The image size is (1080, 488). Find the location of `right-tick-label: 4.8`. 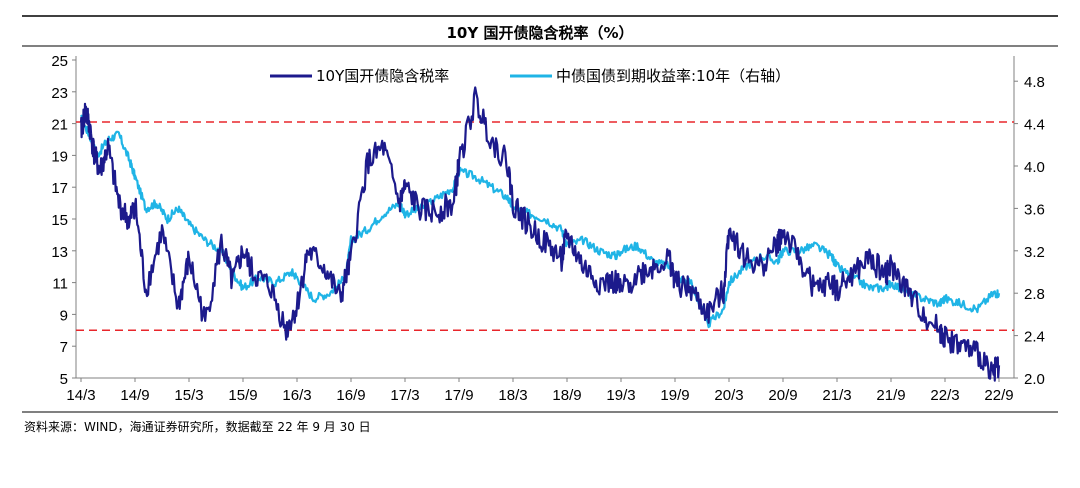

right-tick-label: 4.8 is located at coordinates (1034, 82).